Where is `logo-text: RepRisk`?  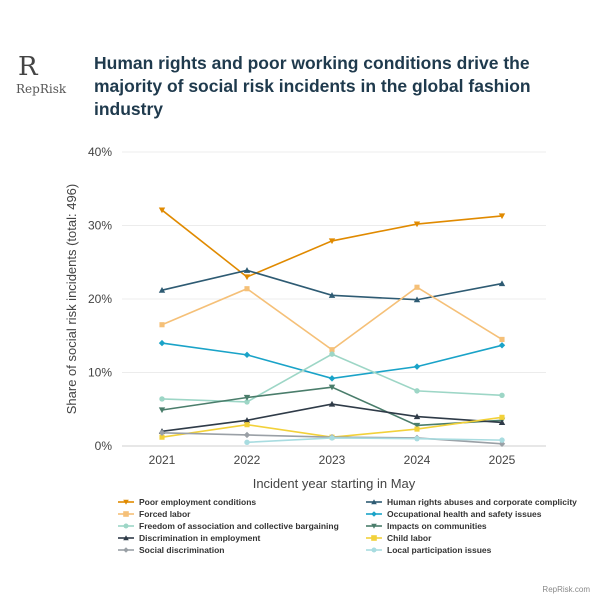 logo-text: RepRisk is located at coordinates (41, 89).